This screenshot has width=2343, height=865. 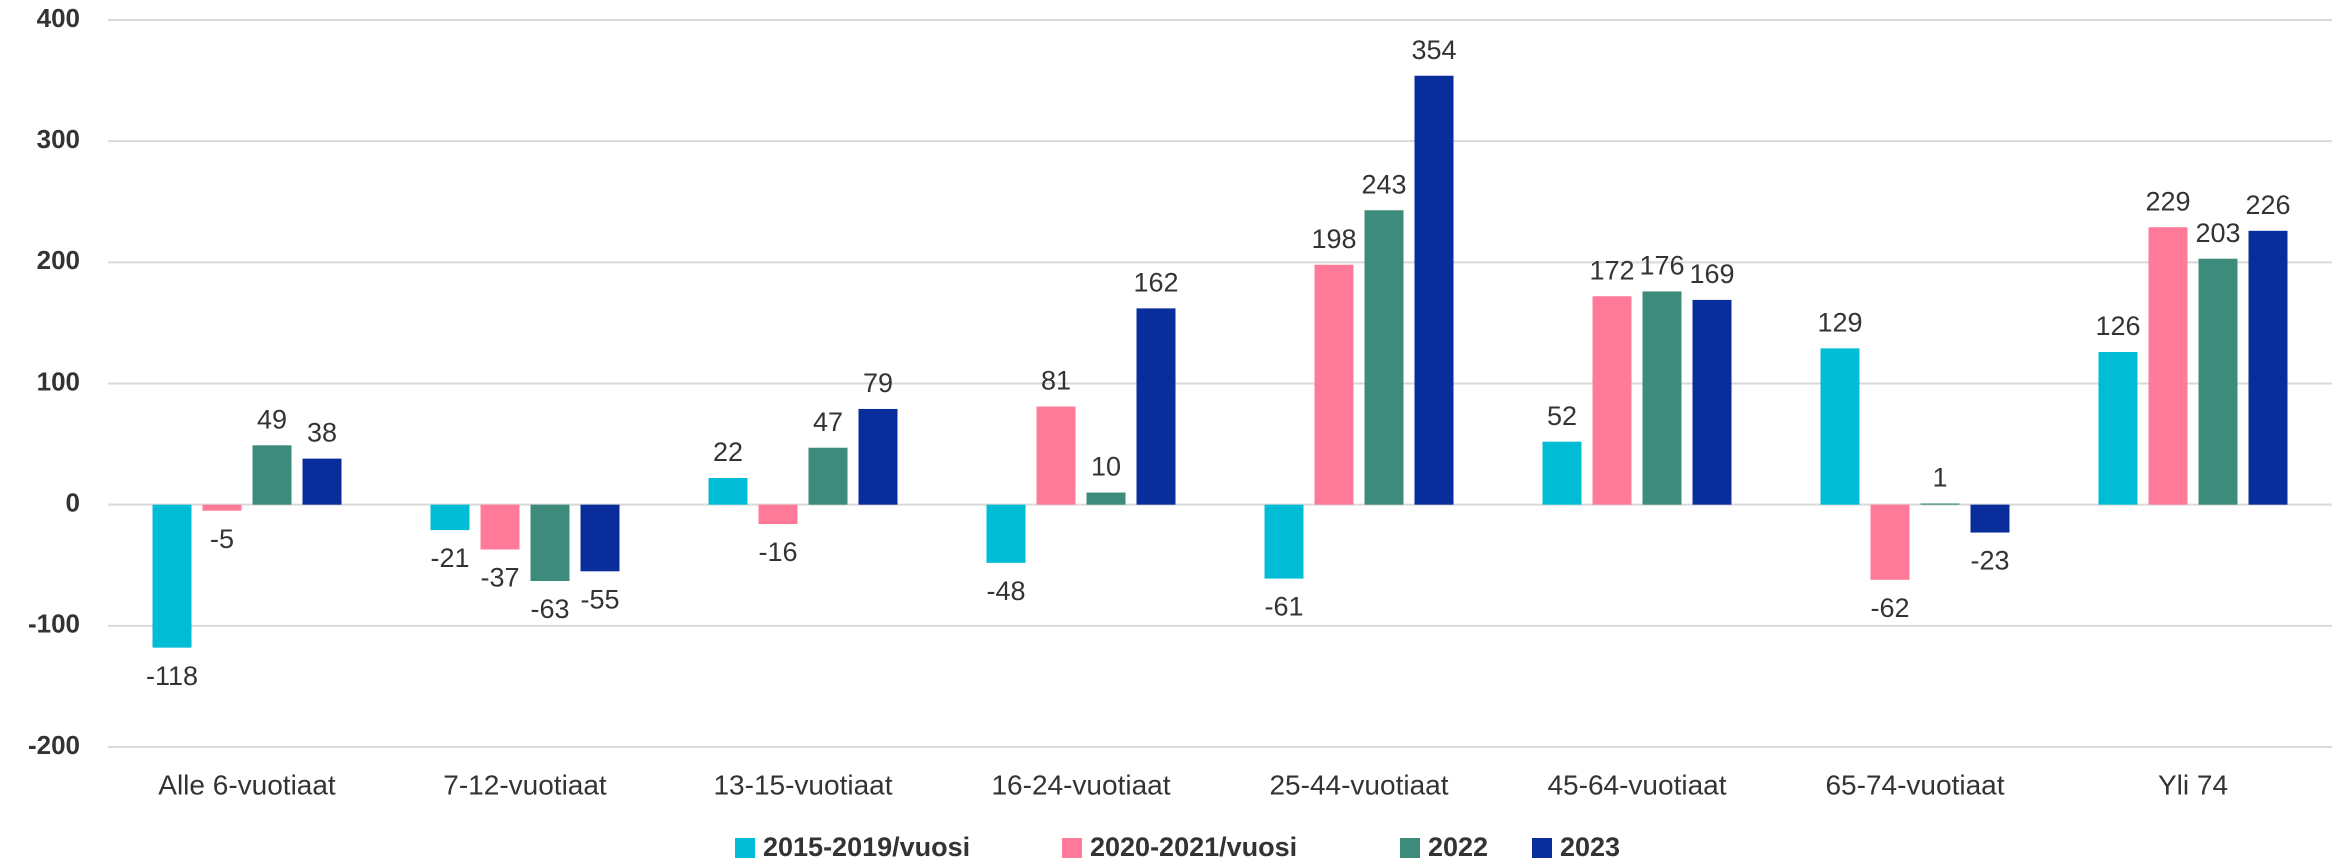 What do you see at coordinates (1283, 607) in the screenshot?
I see `data-label: -61` at bounding box center [1283, 607].